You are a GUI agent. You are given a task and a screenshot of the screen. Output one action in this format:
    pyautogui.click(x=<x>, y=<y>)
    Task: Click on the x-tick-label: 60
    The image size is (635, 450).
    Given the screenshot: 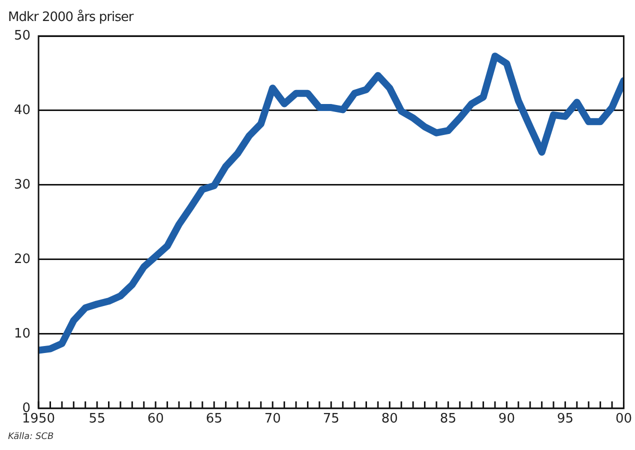 What is the action you would take?
    pyautogui.click(x=155, y=419)
    